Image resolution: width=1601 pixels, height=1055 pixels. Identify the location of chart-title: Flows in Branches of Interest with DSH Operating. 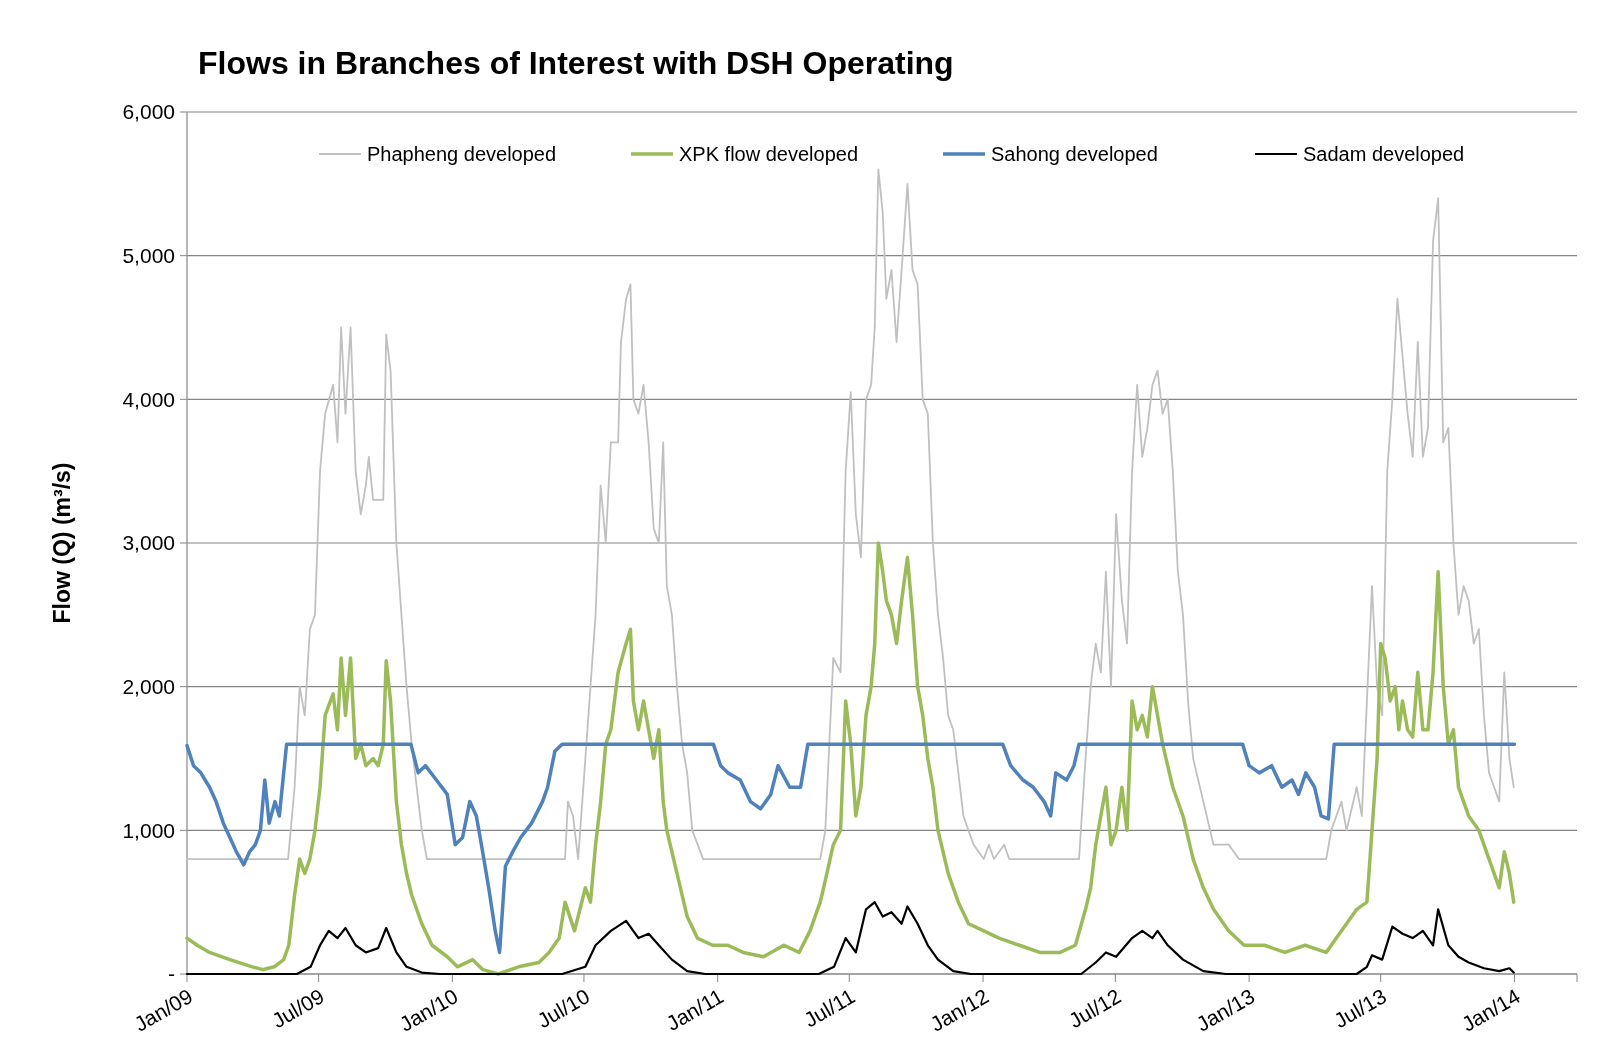
(576, 63).